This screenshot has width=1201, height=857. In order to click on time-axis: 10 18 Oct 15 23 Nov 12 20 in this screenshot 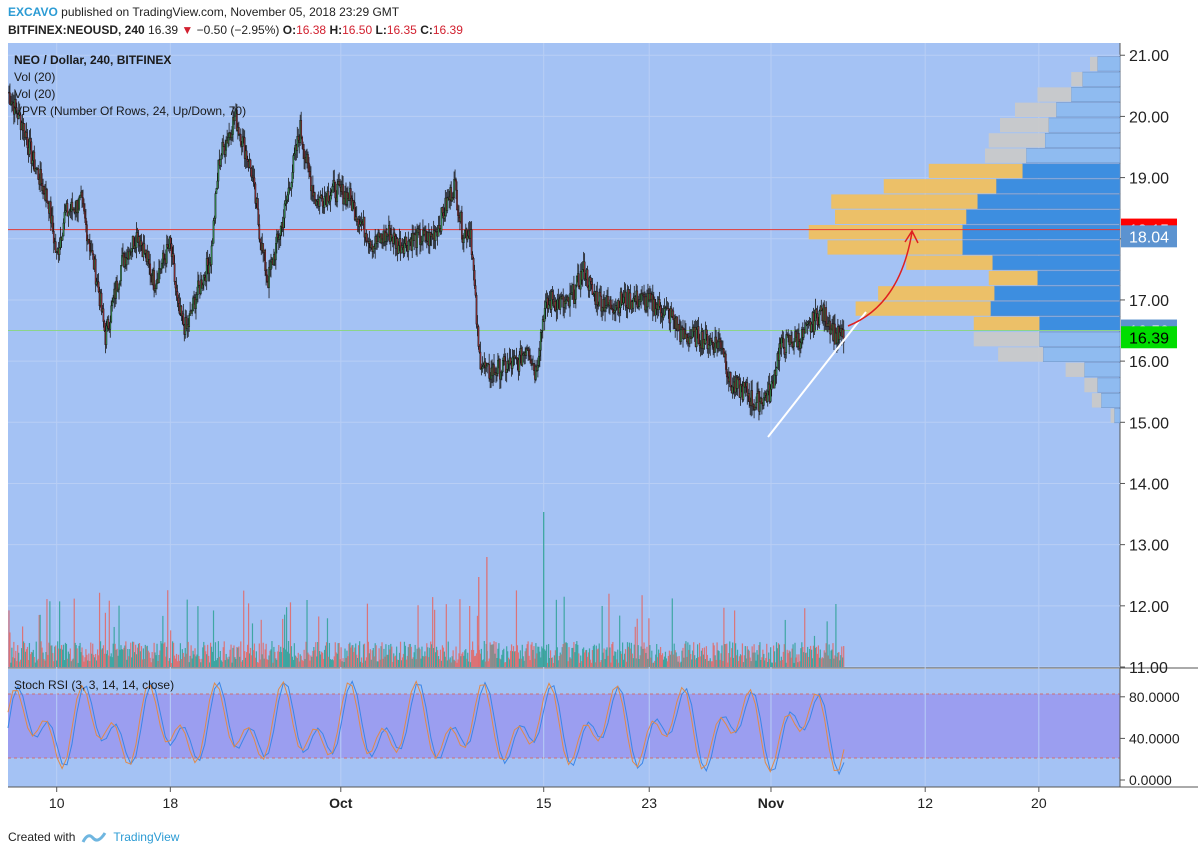, I will do `click(548, 799)`.